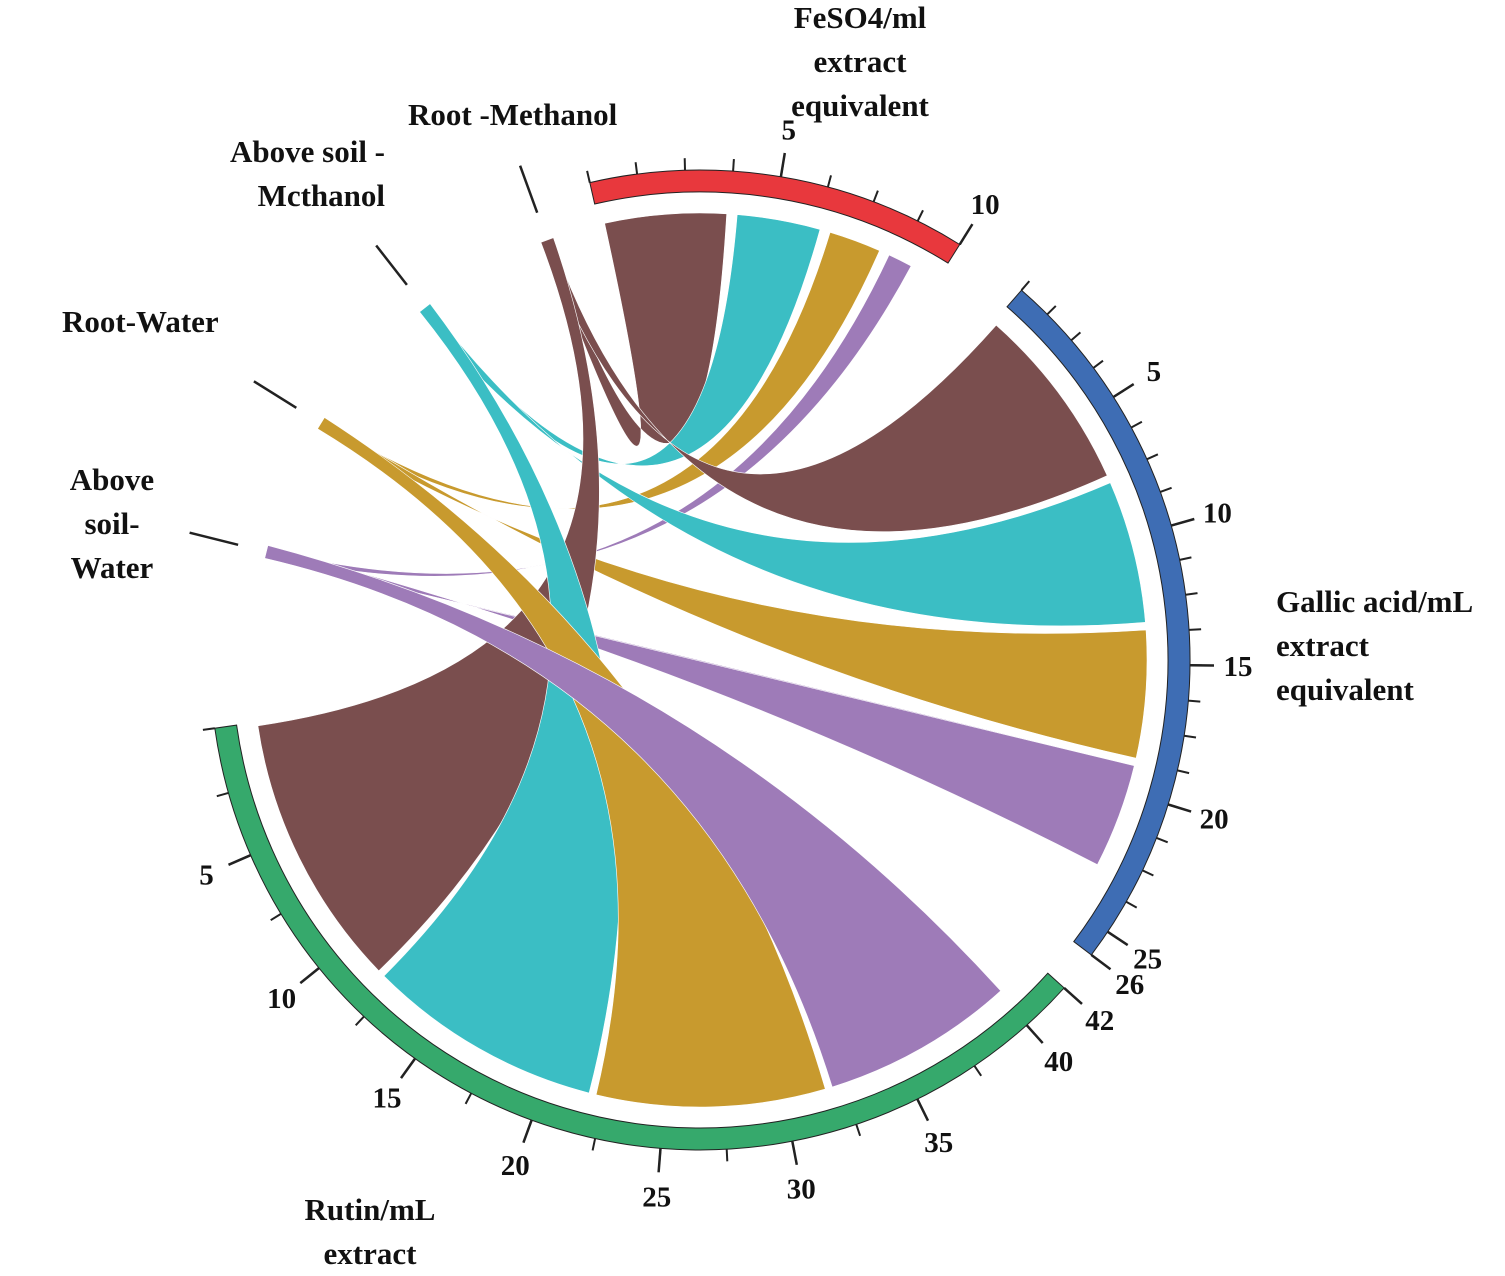  What do you see at coordinates (515, 1166) in the screenshot?
I see `tick-label-rutin: 20` at bounding box center [515, 1166].